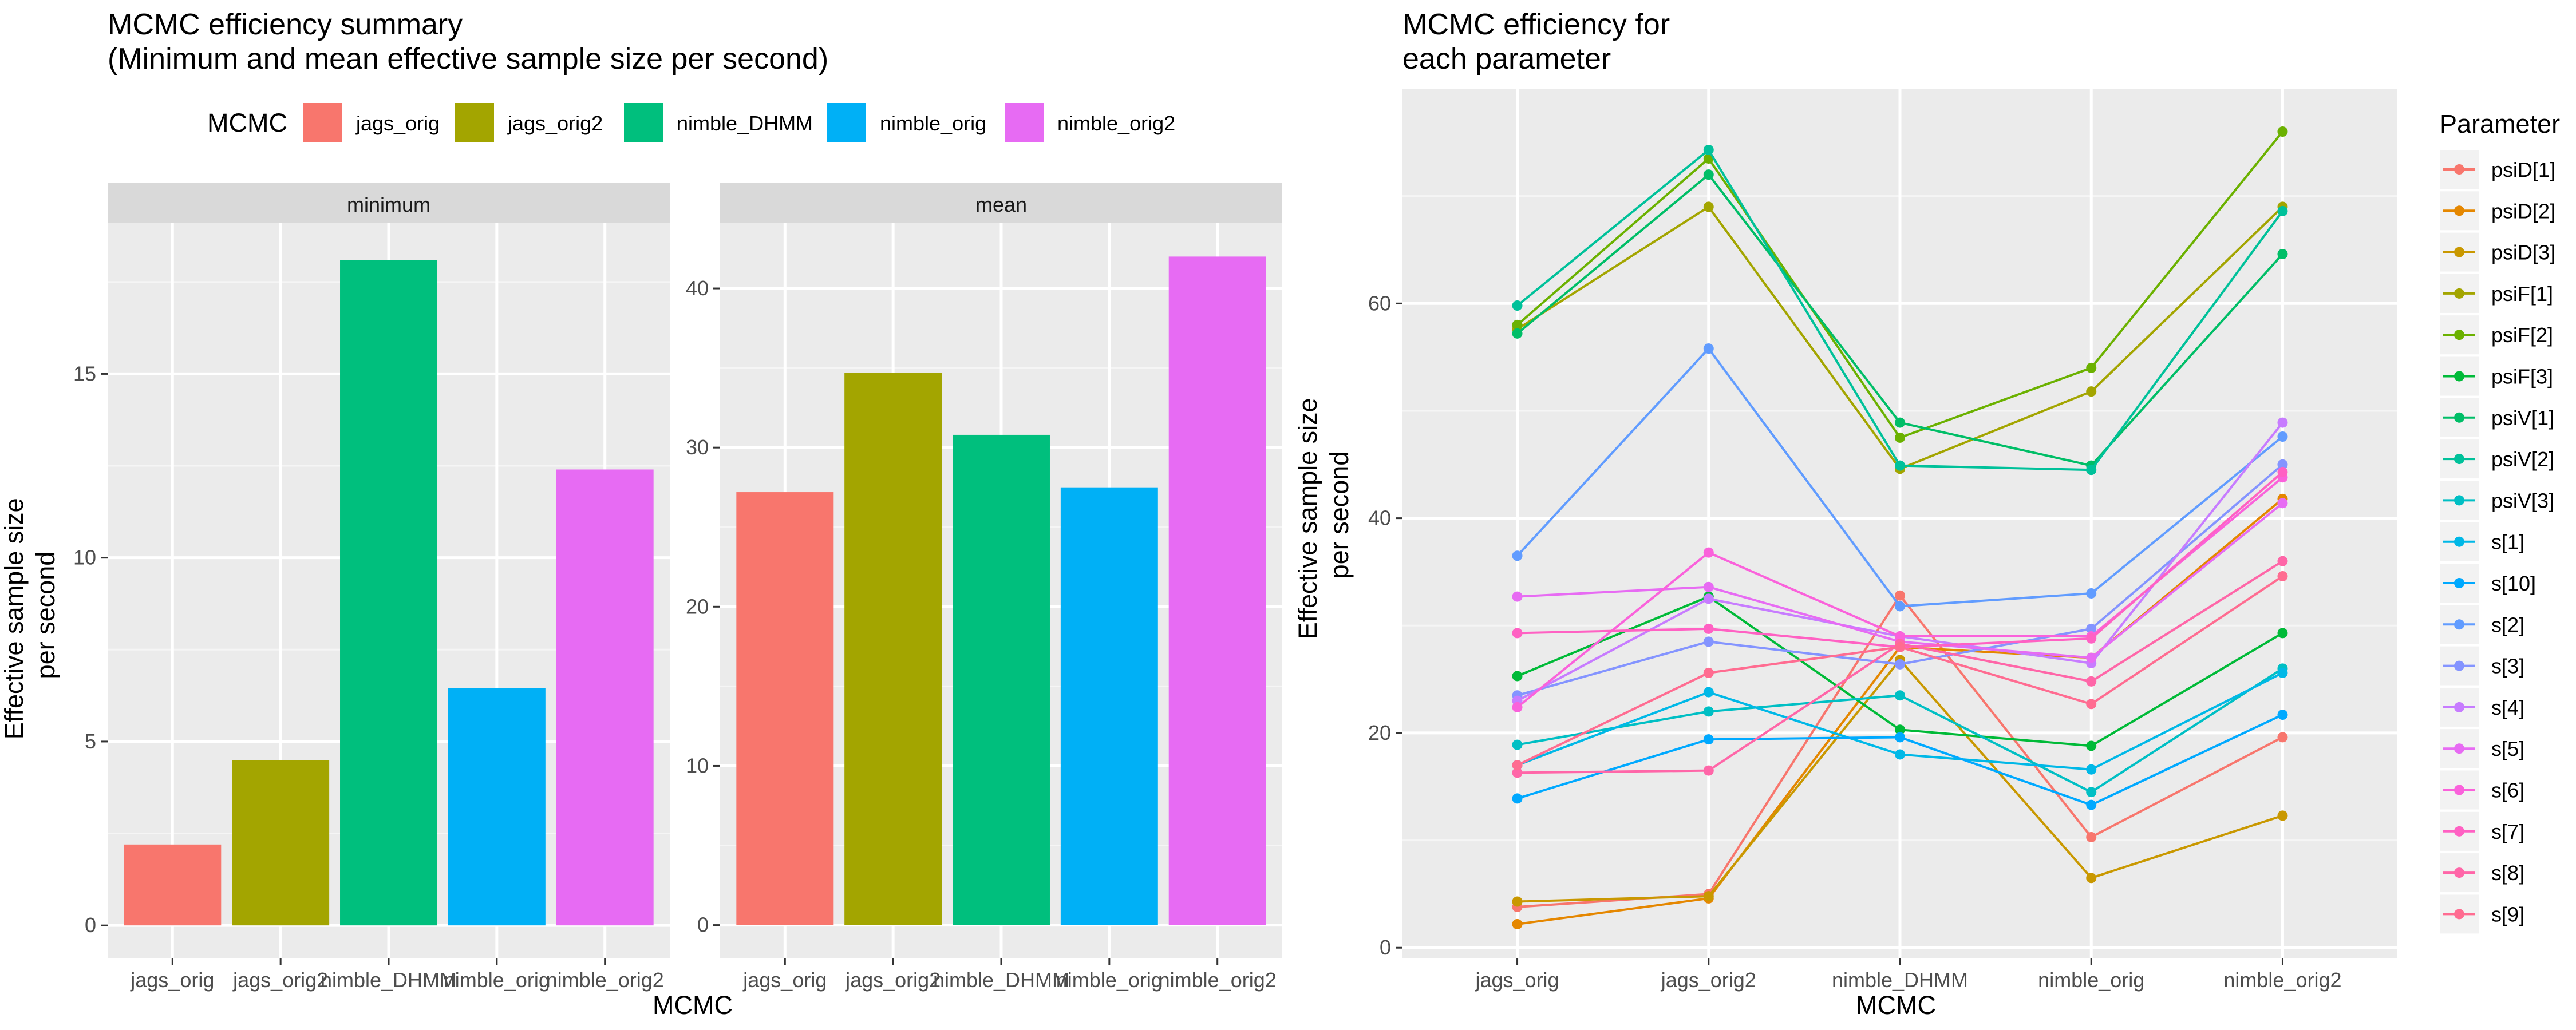 The image size is (2576, 1030). Describe the element at coordinates (2459, 624) in the screenshot. I see `parameter-legend-s-2-key-point` at that location.